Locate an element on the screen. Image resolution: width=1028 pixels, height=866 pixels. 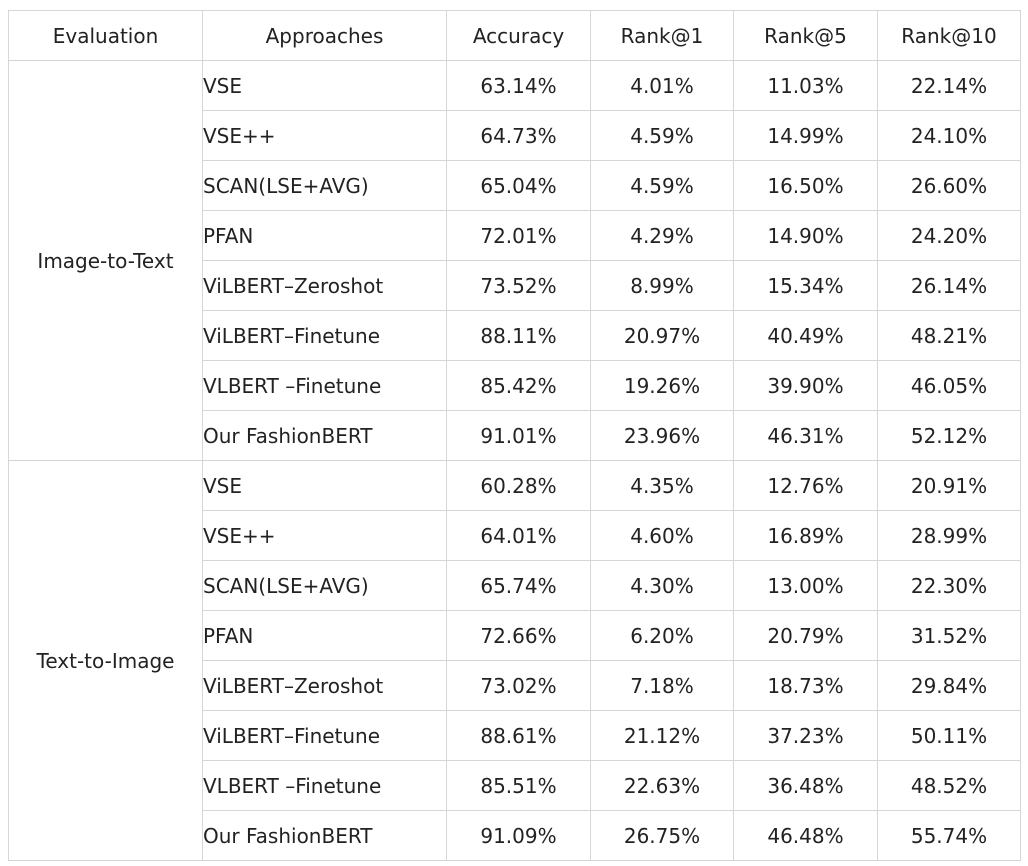
rank5-cell: 14.90% is located at coordinates (805, 235).